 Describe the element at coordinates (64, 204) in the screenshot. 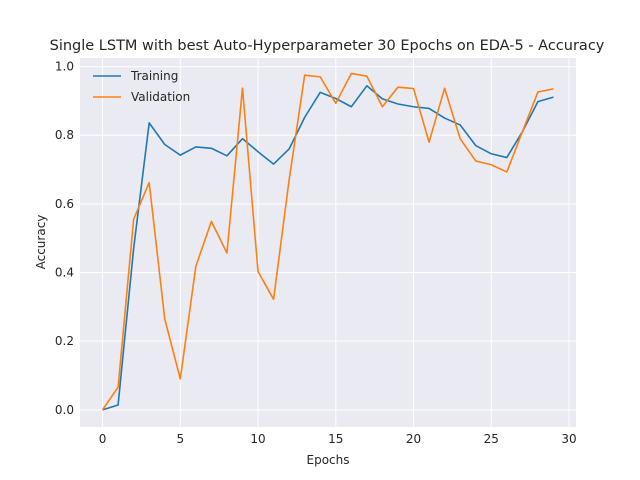

I see `y-tick-label: 0.6` at that location.